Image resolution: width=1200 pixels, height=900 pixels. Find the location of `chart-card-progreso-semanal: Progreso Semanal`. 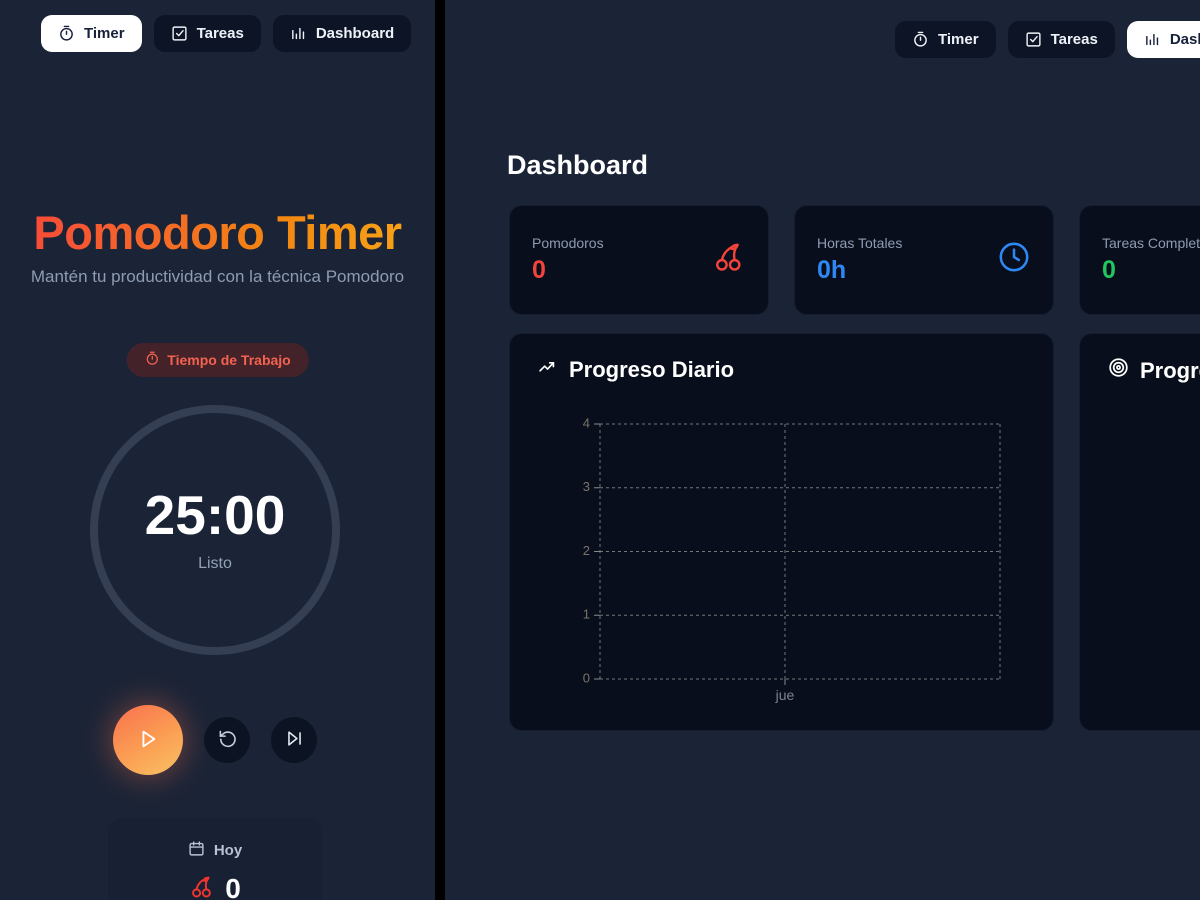

chart-card-progreso-semanal: Progreso Semanal is located at coordinates (1139, 532).